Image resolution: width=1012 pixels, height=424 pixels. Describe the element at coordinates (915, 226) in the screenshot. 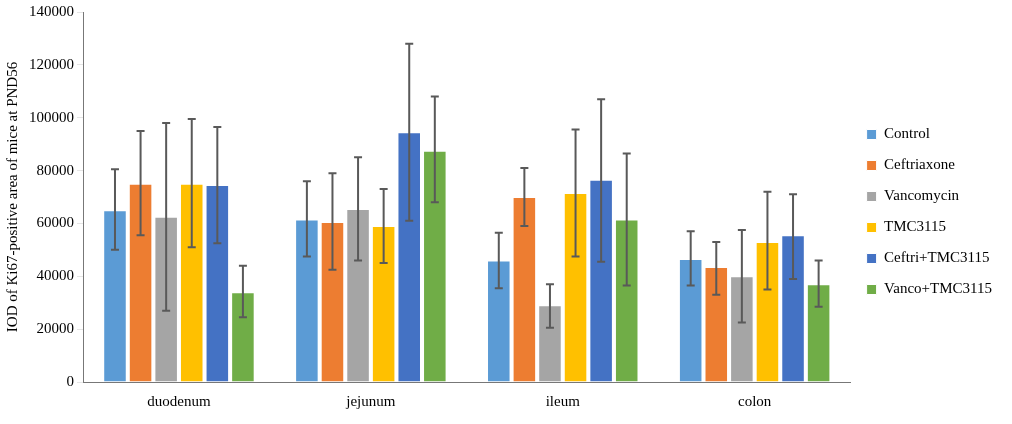

I see `legend-label: TMC3115` at that location.